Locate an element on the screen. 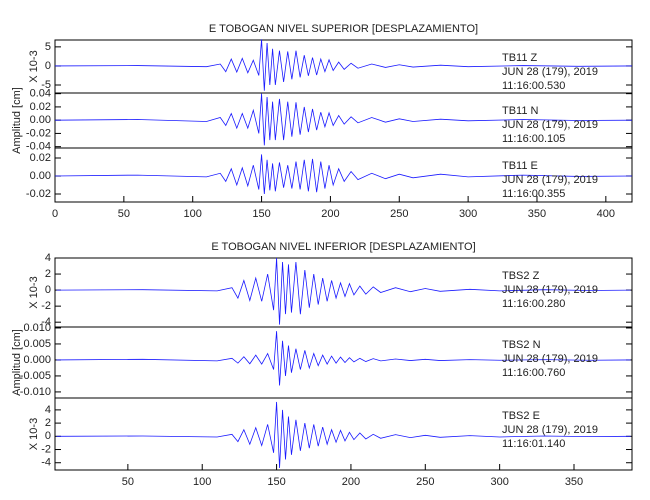  trace-annotation: 11:16:00.105 is located at coordinates (533, 139).